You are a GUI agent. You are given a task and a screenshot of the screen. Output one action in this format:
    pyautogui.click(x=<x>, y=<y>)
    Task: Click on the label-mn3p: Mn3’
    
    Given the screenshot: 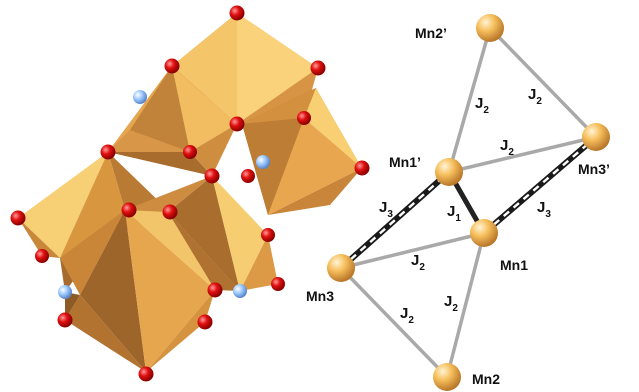 What is the action you would take?
    pyautogui.click(x=594, y=169)
    